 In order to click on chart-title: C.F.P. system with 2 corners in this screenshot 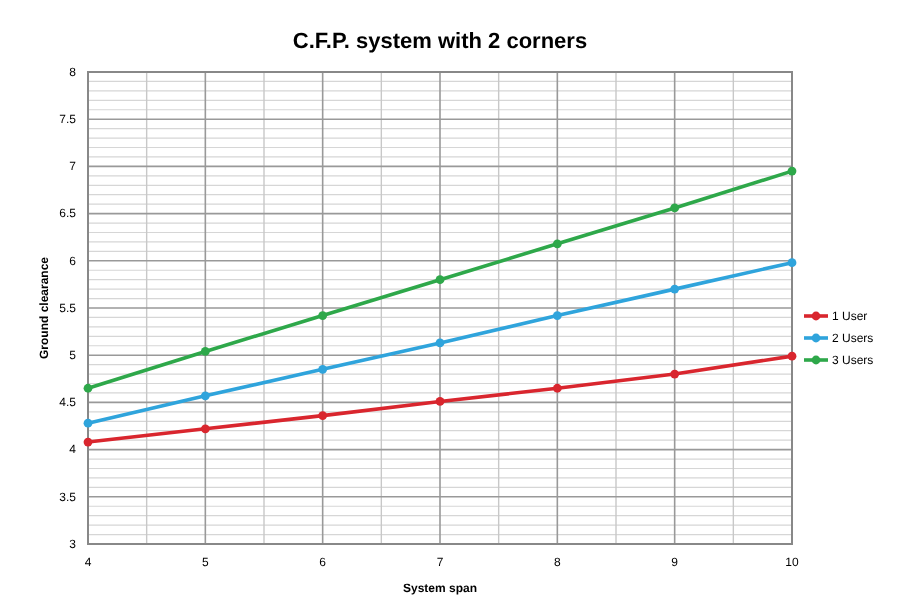, I will do `click(440, 42)`.